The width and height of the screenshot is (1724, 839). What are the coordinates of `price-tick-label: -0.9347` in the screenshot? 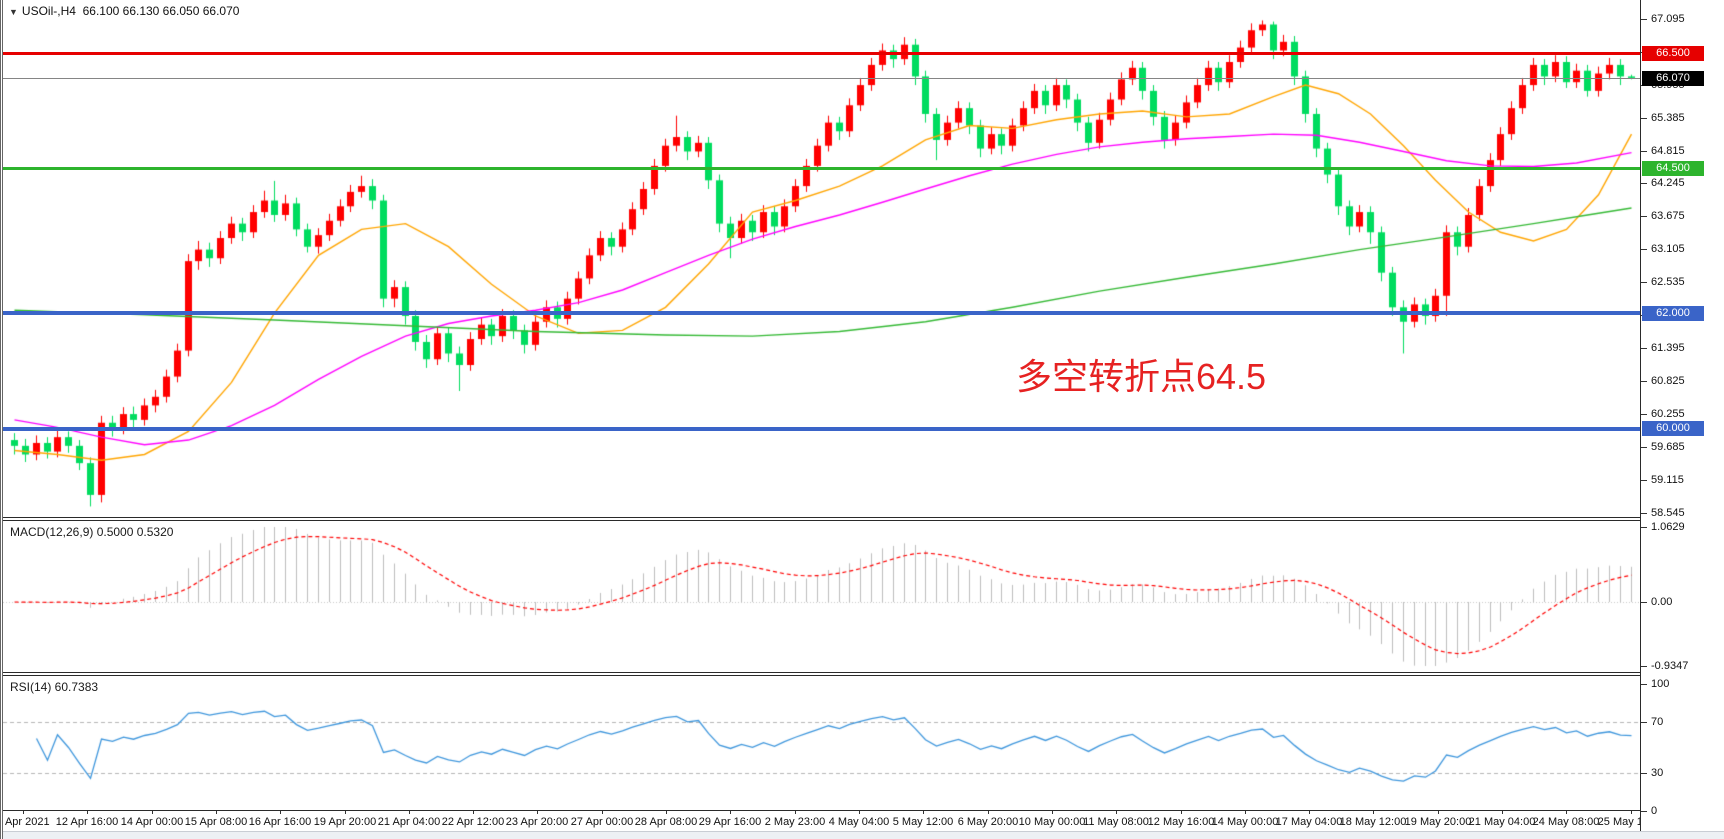 It's located at (1670, 666).